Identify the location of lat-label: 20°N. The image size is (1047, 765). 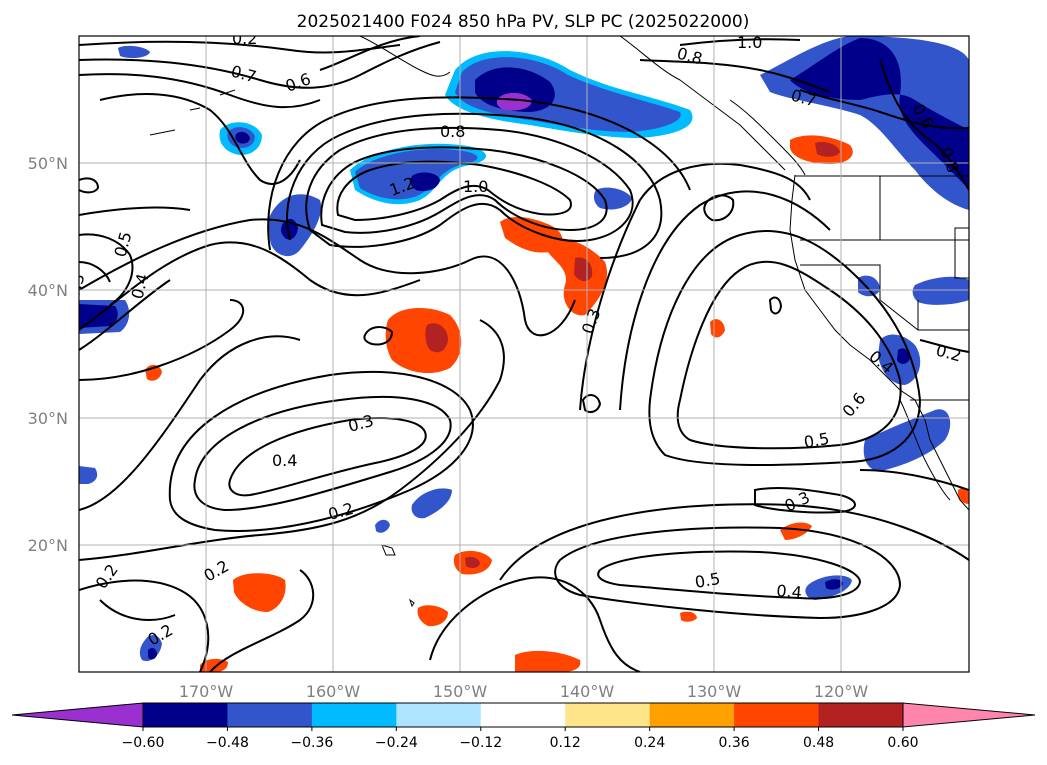
(48, 545).